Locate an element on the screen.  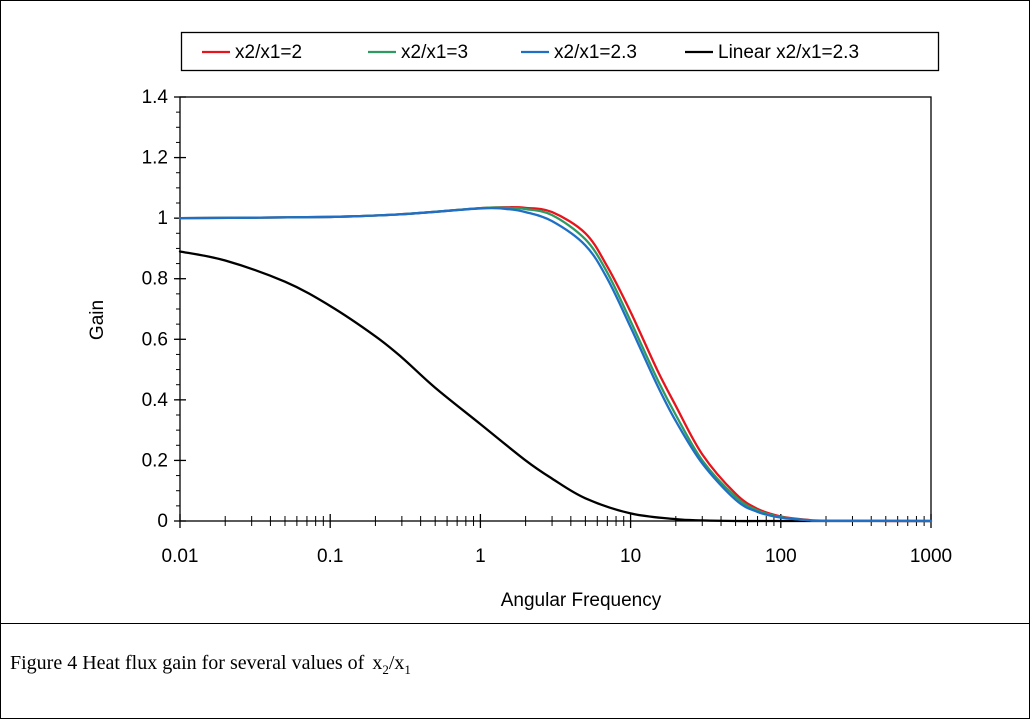
legend-entry: x2/x1=2.3 is located at coordinates (579, 52).